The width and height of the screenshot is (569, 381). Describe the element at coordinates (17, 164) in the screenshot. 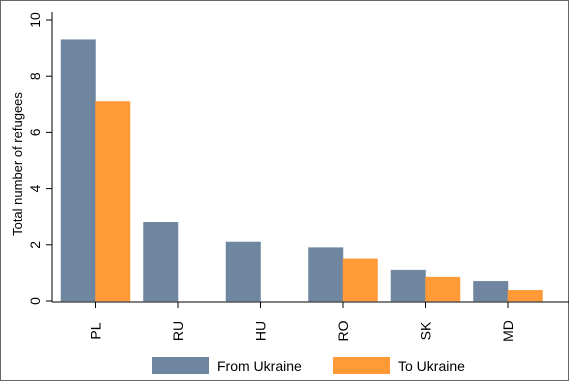

I see `y-axis-title: Total number of refugees` at that location.